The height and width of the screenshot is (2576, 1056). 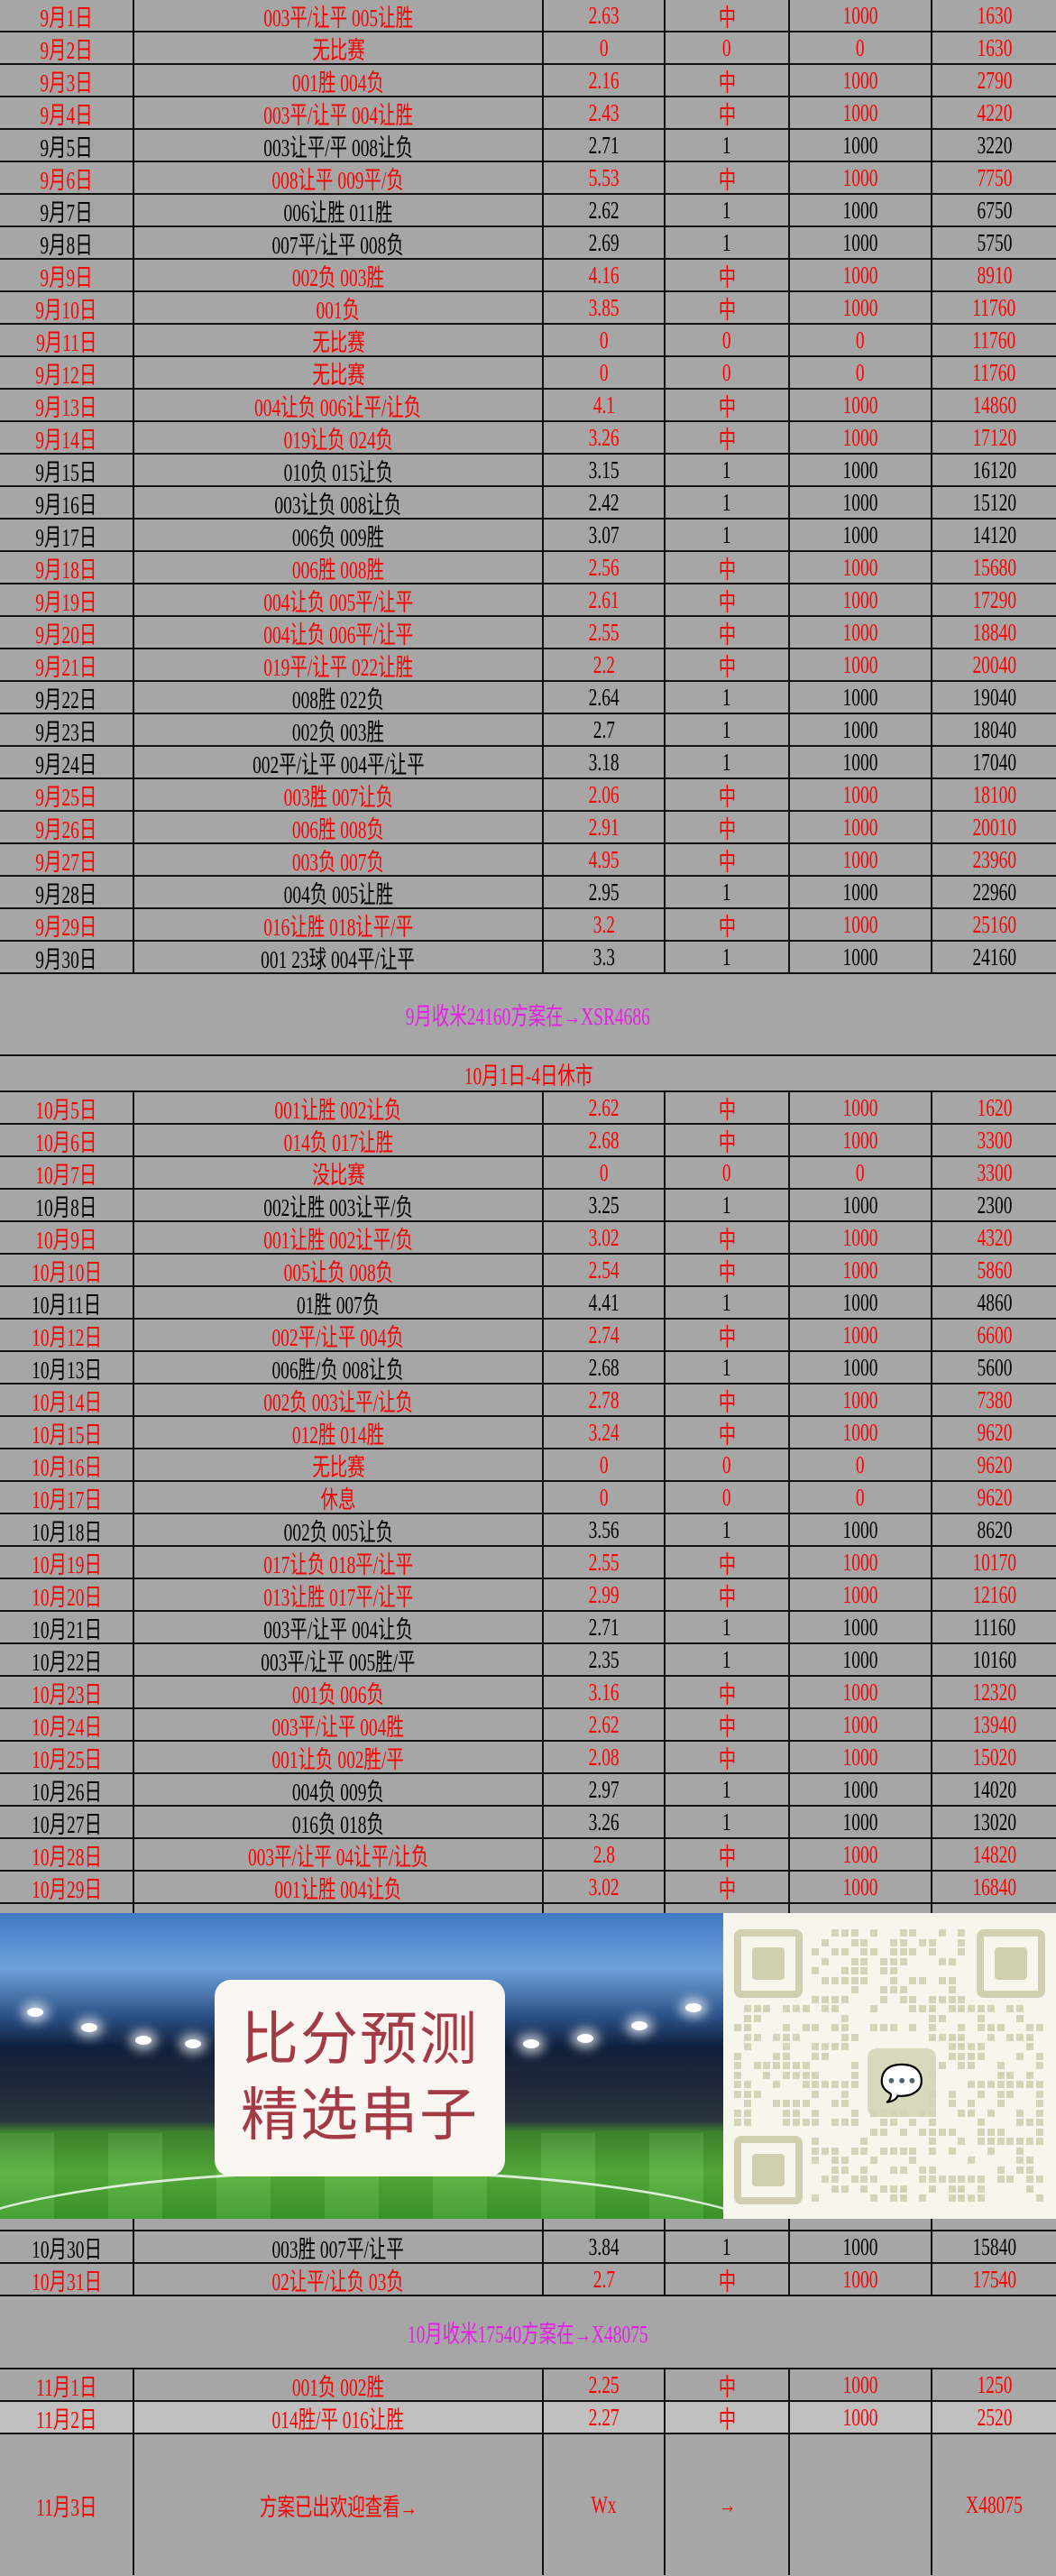 I want to click on date-cell: 9月6日, so click(x=67, y=177).